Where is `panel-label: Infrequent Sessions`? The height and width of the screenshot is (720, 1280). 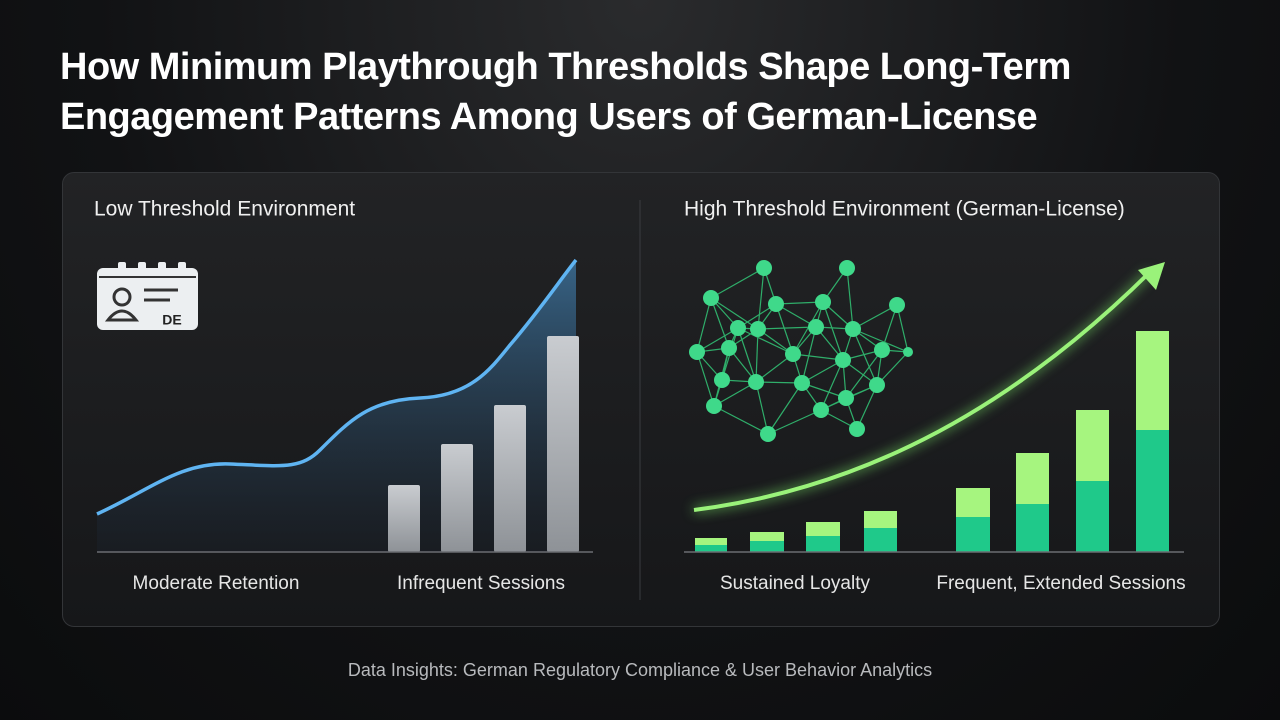 panel-label: Infrequent Sessions is located at coordinates (481, 583).